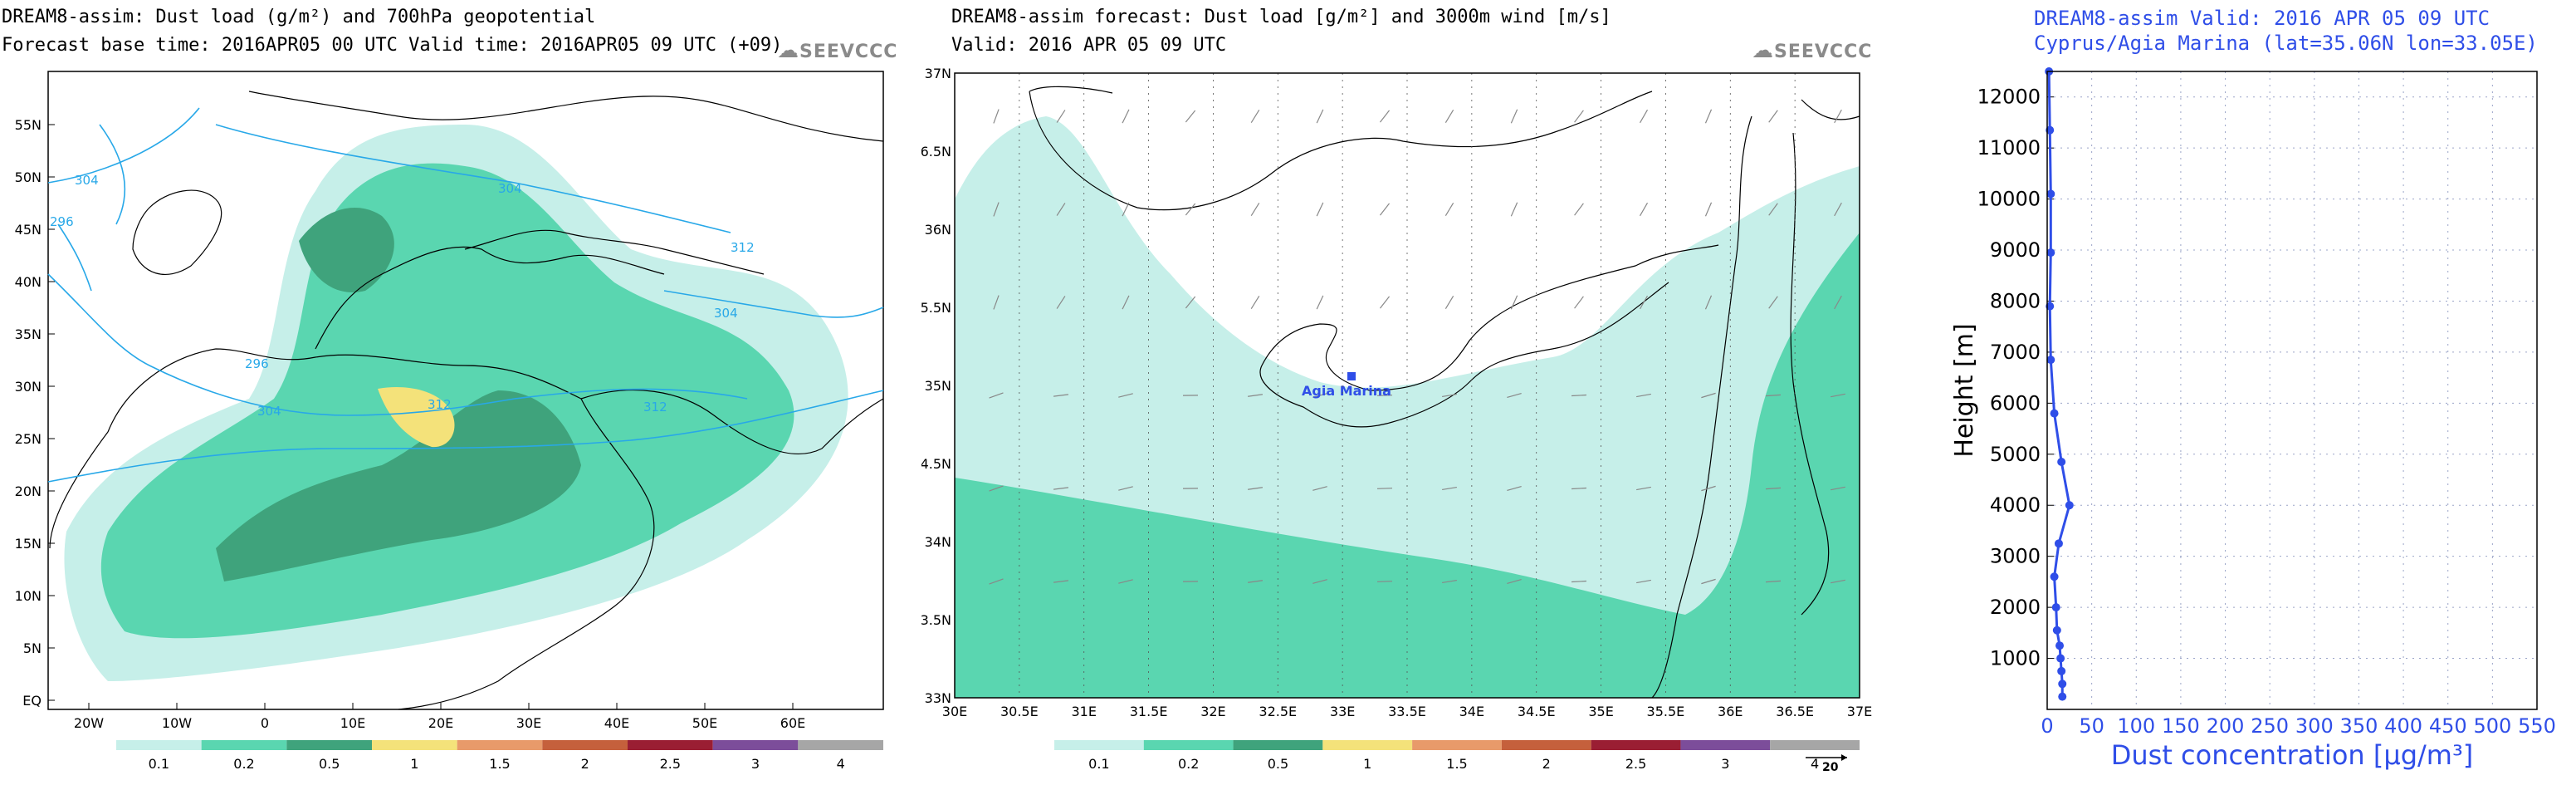  Describe the element at coordinates (1457, 756) in the screenshot. I see `map2-colorbar: 0.1 0.2 0.5 1 1.5 2 2.5 3 4` at that location.